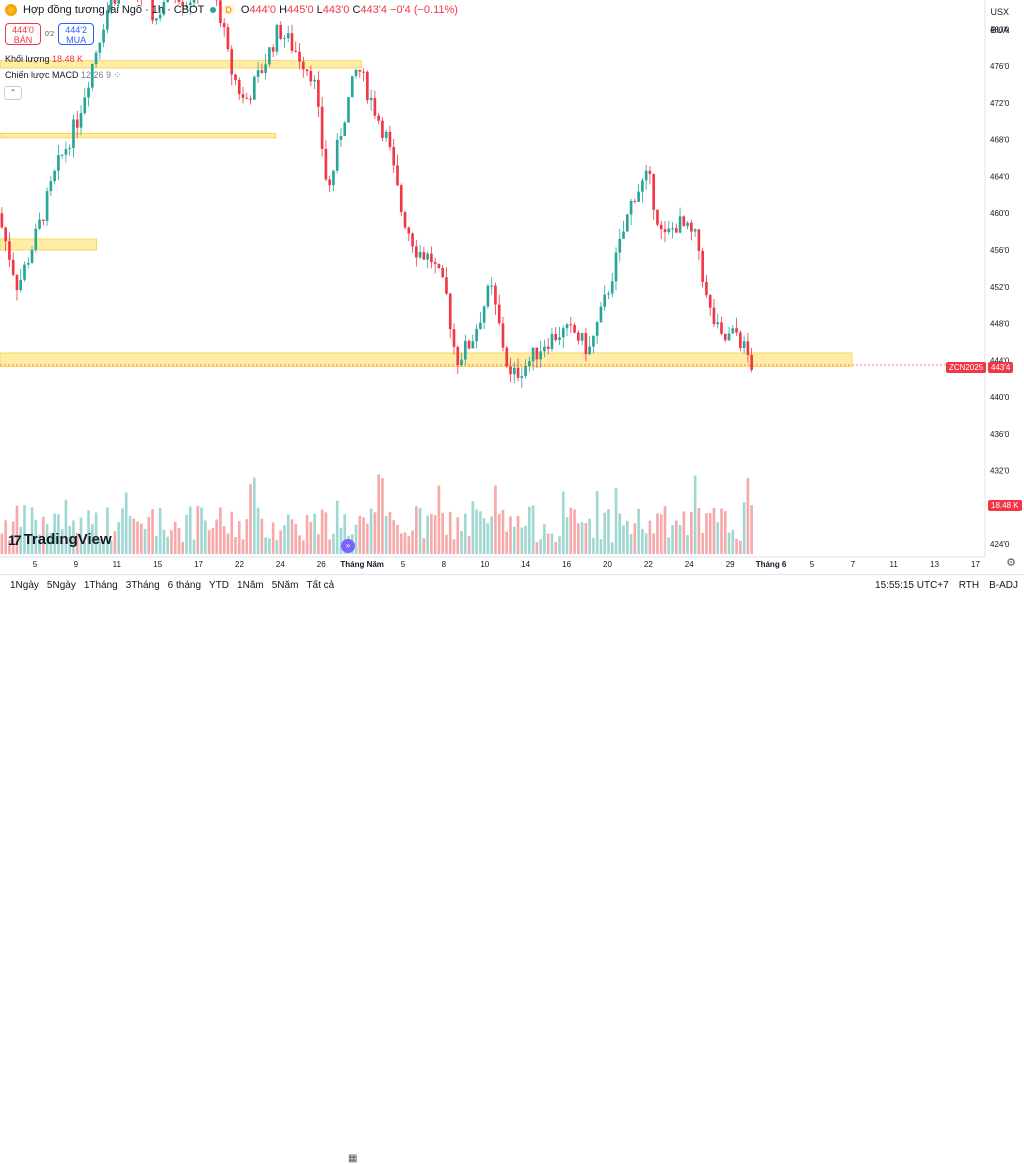  I want to click on session-toggle: RTH, so click(969, 585).